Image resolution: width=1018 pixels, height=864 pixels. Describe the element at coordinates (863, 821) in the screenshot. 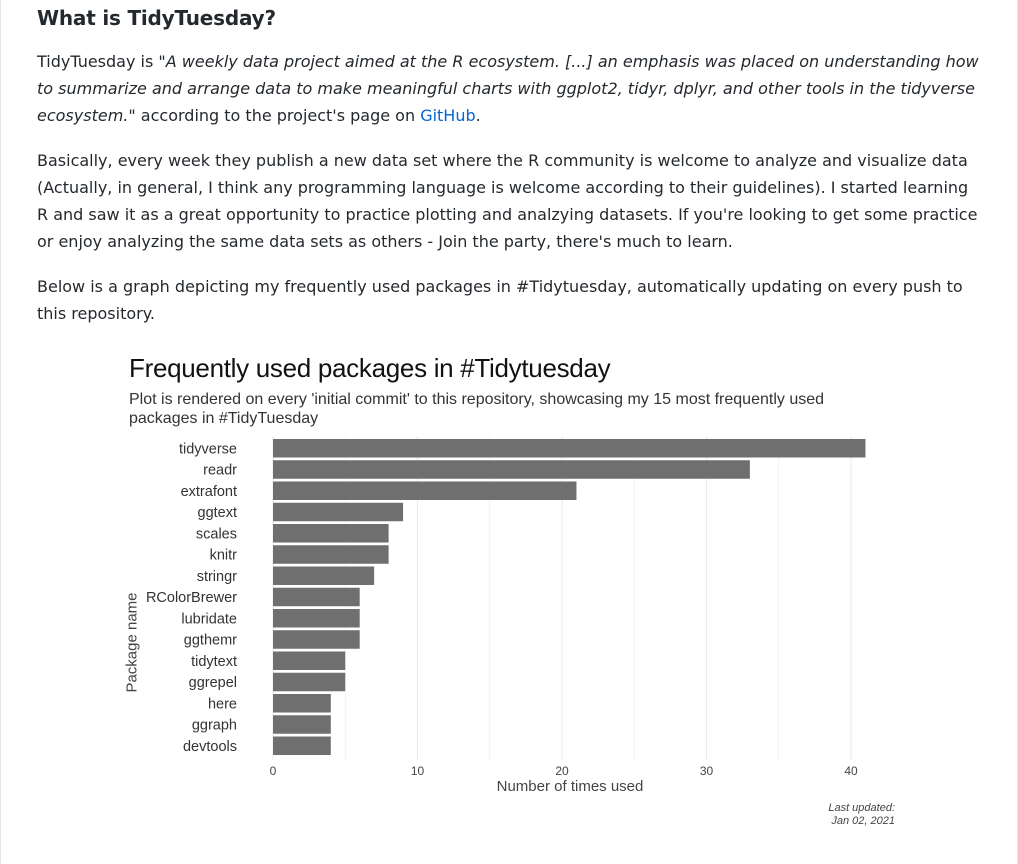

I see `last-updated-date: Jan 02, 2021` at that location.